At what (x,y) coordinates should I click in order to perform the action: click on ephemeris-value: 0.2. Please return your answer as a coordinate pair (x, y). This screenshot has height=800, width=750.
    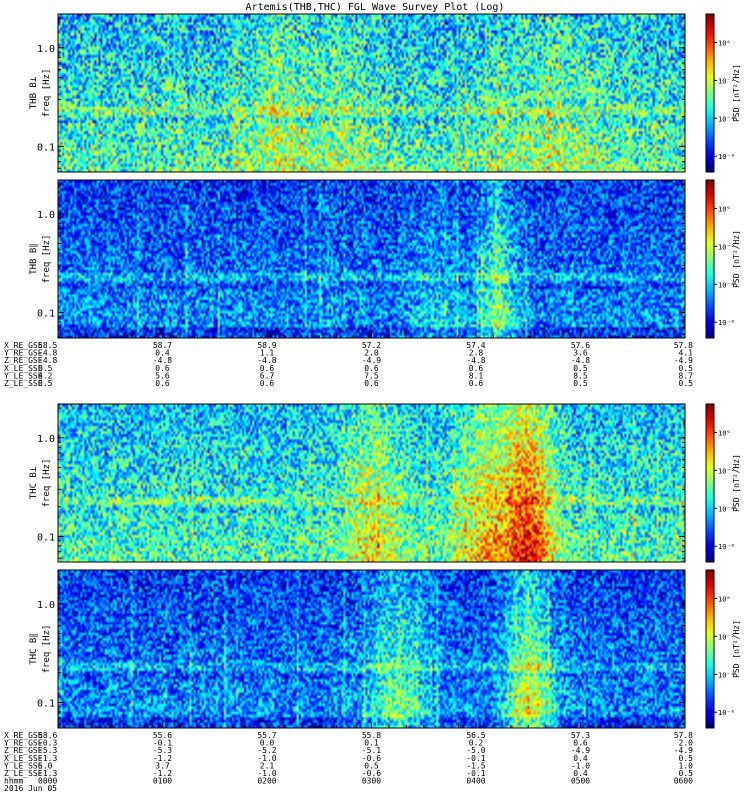
    Looking at the image, I should click on (476, 743).